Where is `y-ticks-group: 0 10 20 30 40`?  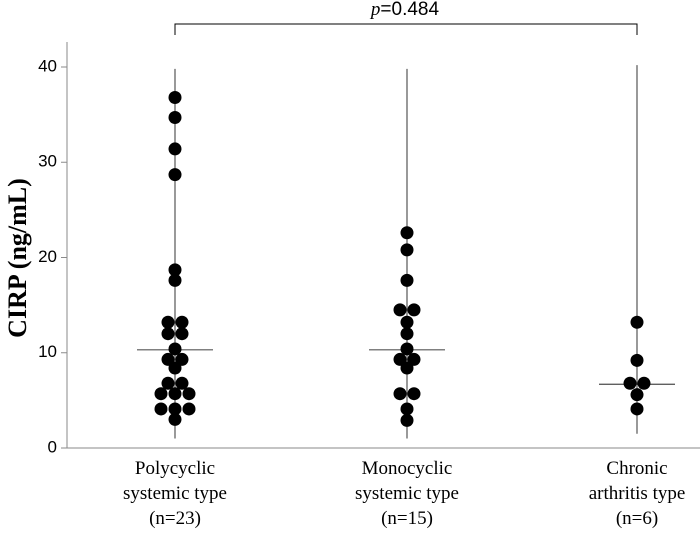
y-ticks-group: 0 10 20 30 40 is located at coordinates (52, 256).